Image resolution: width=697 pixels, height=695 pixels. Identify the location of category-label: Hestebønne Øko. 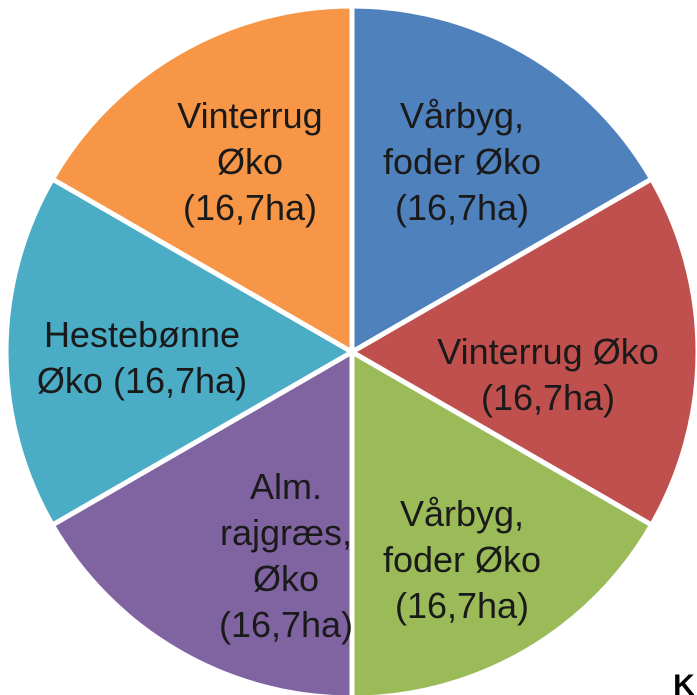
(138, 357).